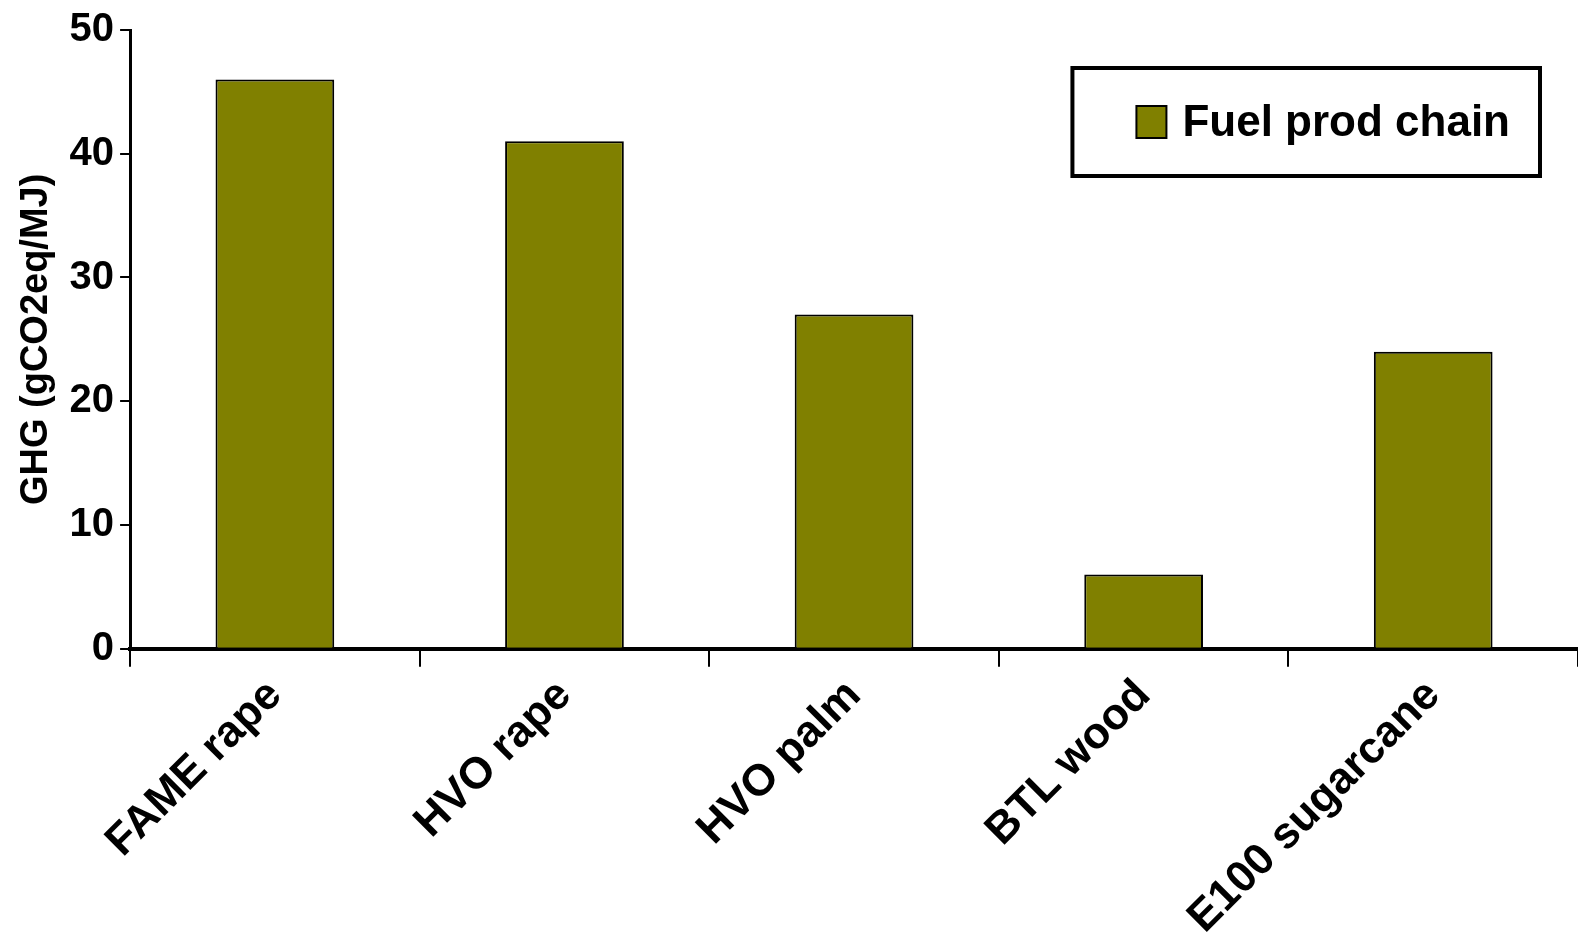  I want to click on y-tick-label: 20, so click(92, 398).